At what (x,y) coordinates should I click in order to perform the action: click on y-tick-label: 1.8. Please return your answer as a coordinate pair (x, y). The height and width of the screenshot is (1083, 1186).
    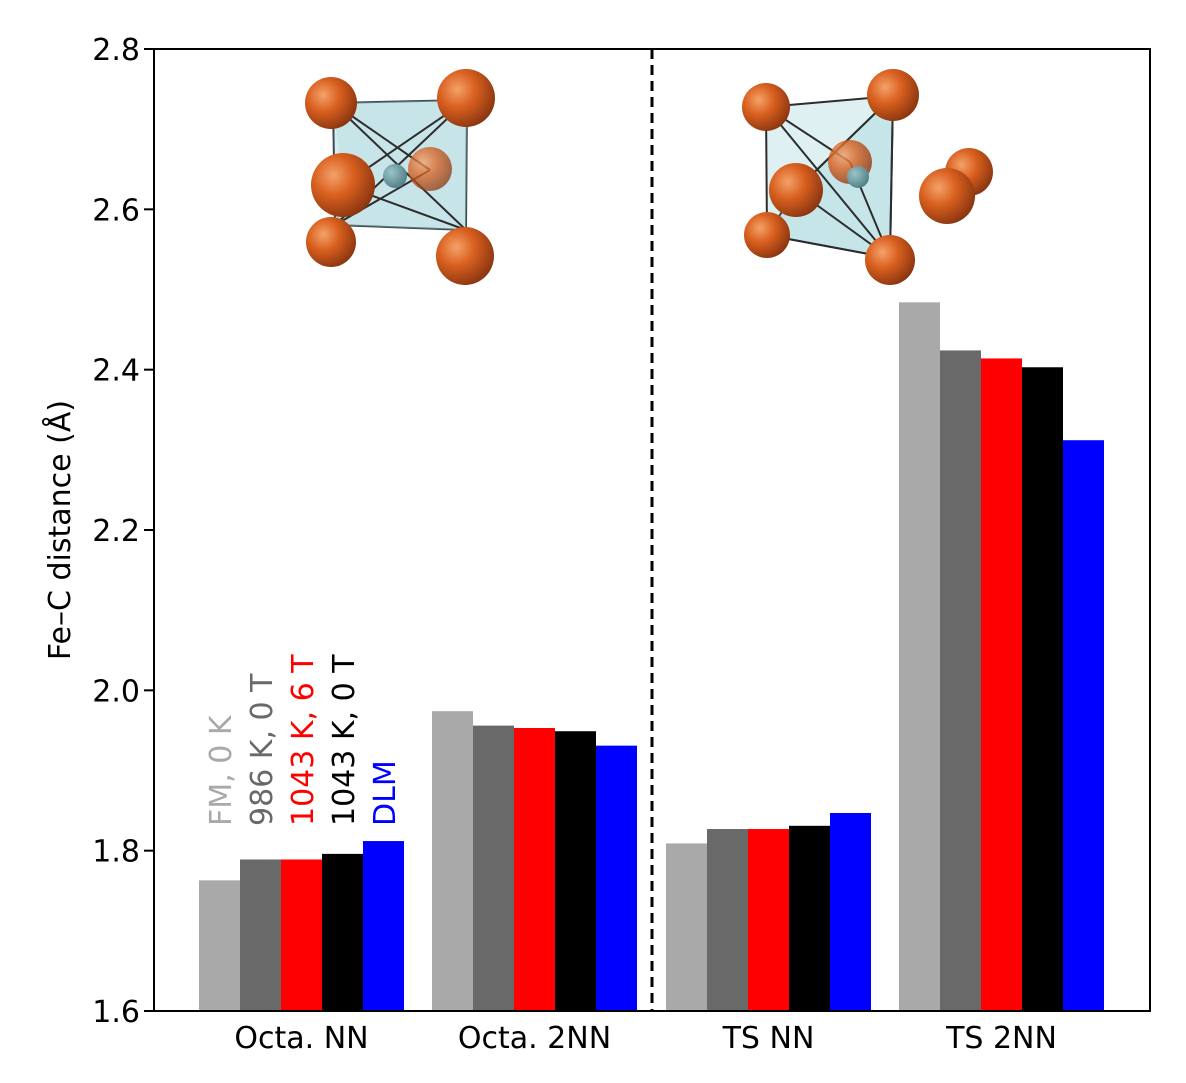
    Looking at the image, I should click on (116, 852).